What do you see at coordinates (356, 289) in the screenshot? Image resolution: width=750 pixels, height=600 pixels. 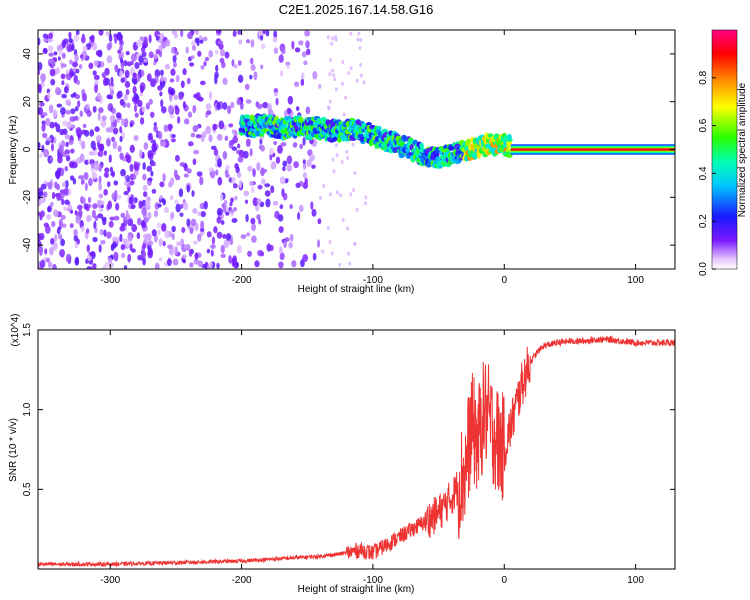 I see `spectrogram-x-axis-label: Height of straight line (km)` at bounding box center [356, 289].